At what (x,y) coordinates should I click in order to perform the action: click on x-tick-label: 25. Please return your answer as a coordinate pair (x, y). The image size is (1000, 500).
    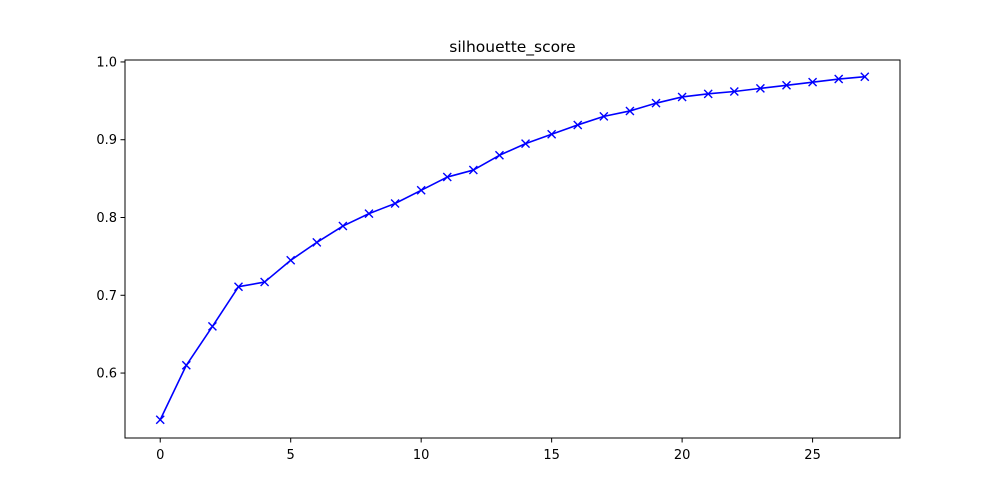
    Looking at the image, I should click on (812, 455).